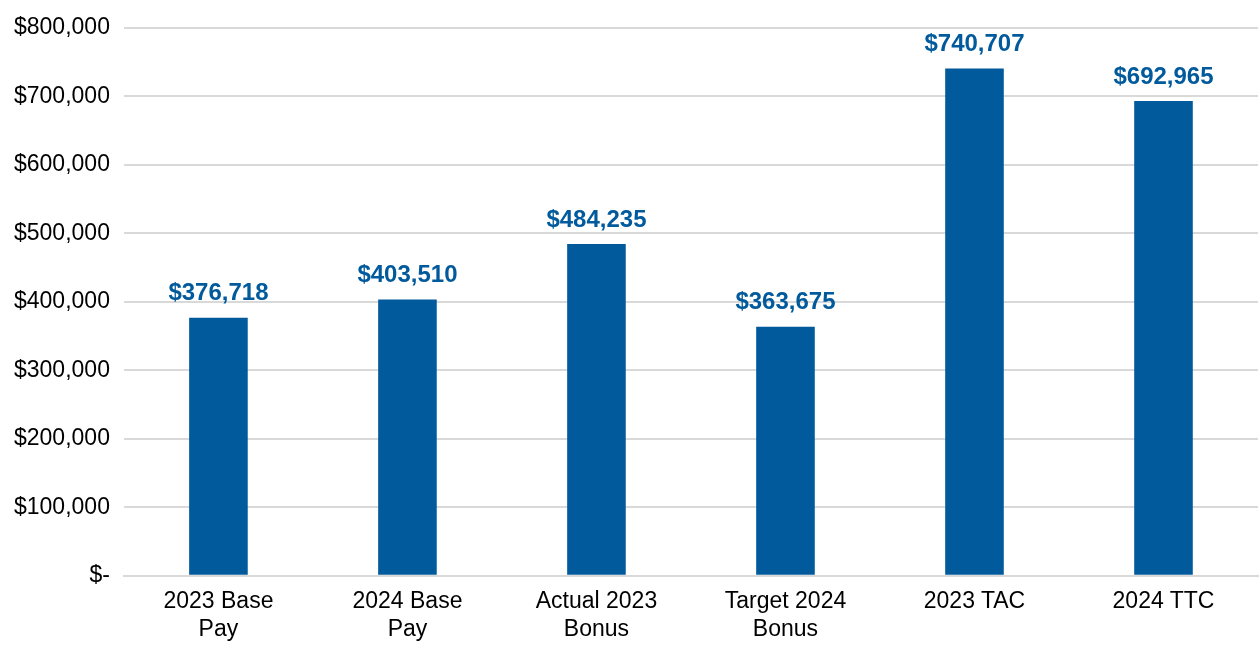  What do you see at coordinates (61, 163) in the screenshot?
I see `y-tick-label: $600,000` at bounding box center [61, 163].